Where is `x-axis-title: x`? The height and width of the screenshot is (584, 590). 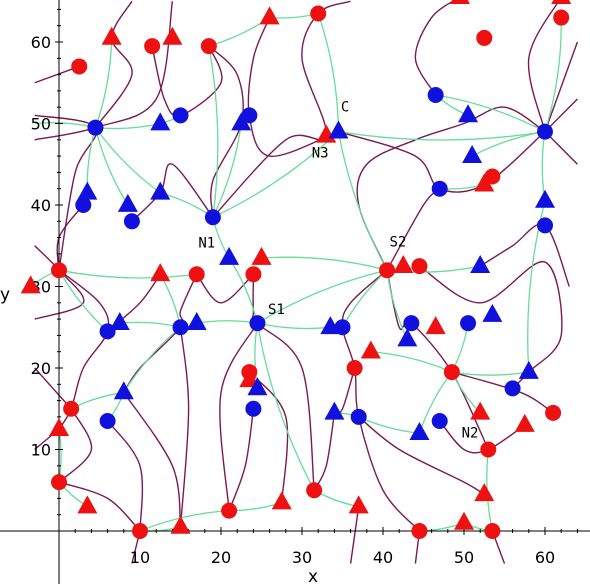
x-axis-title: x is located at coordinates (313, 575).